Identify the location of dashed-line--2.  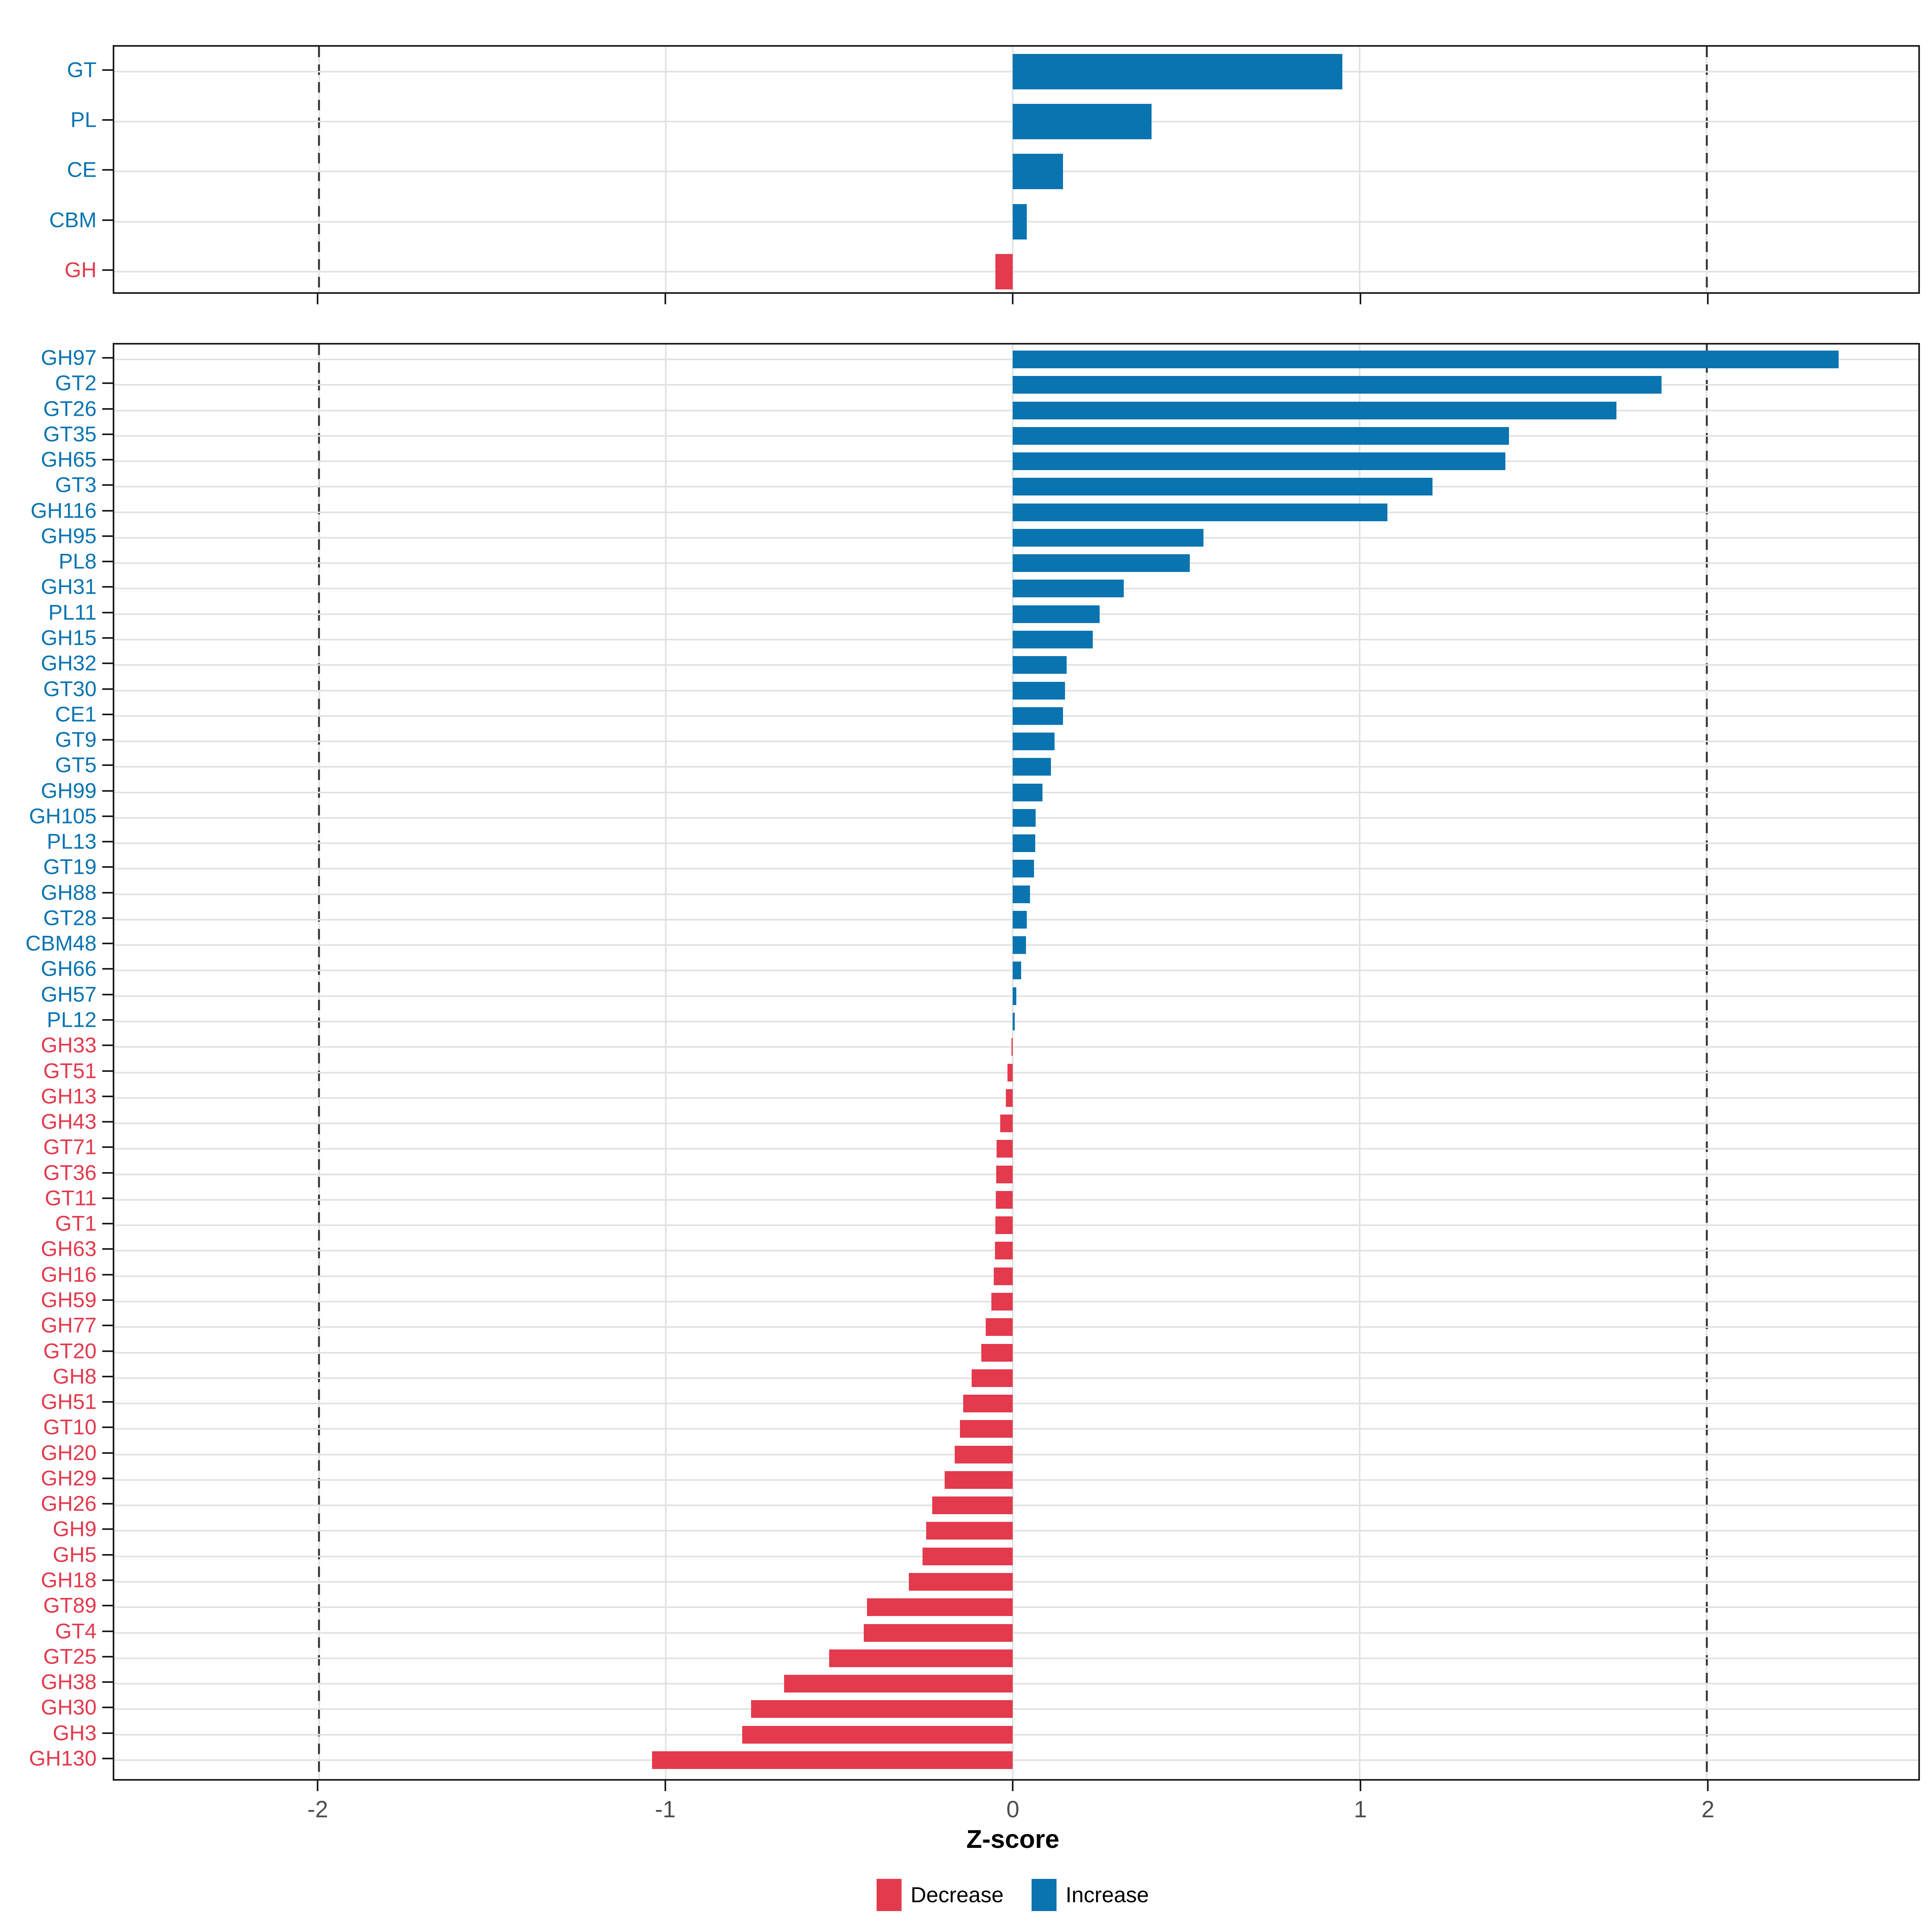
(319, 169).